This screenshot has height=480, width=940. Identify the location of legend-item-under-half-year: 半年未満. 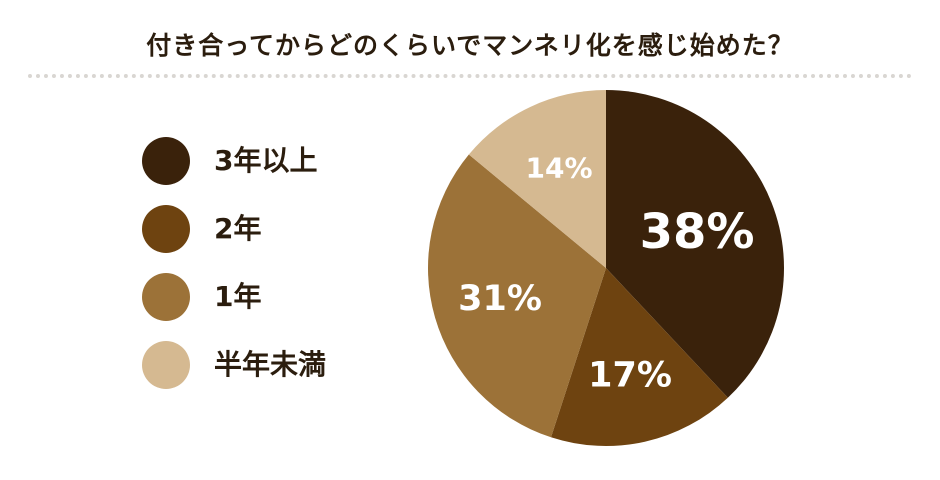
(262, 365).